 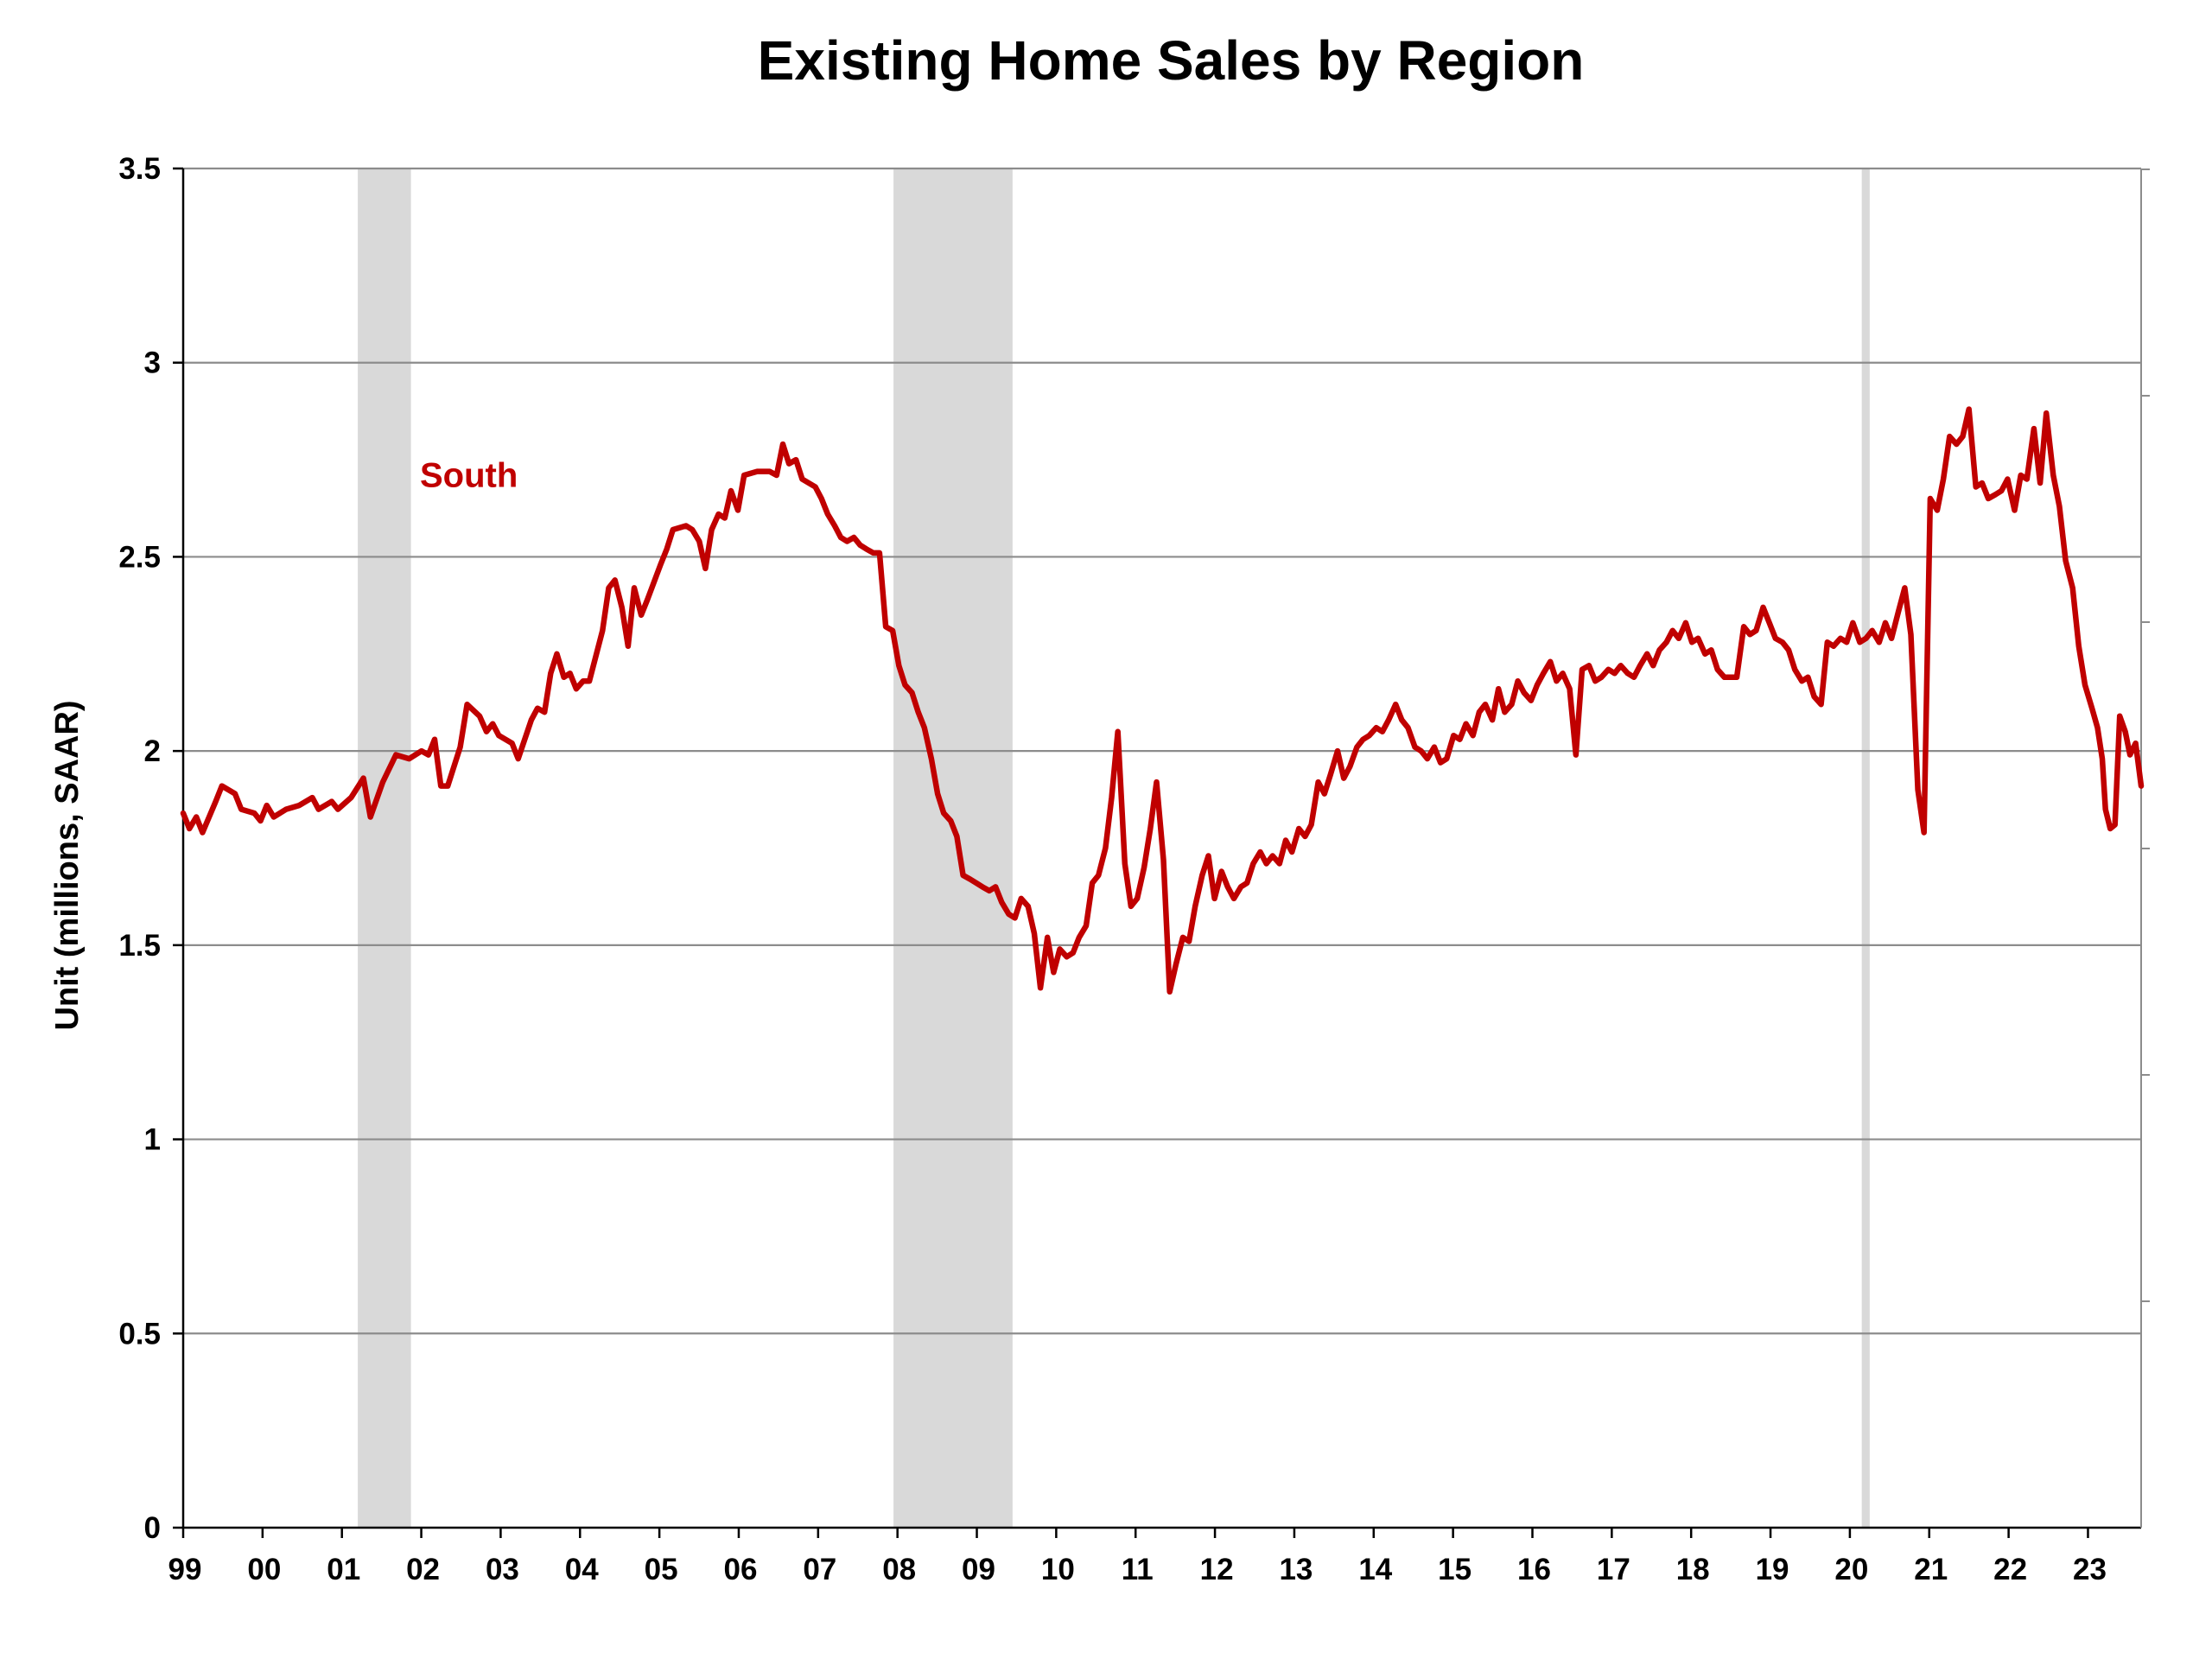 I want to click on x-tick-label: 13, so click(x=1296, y=1569).